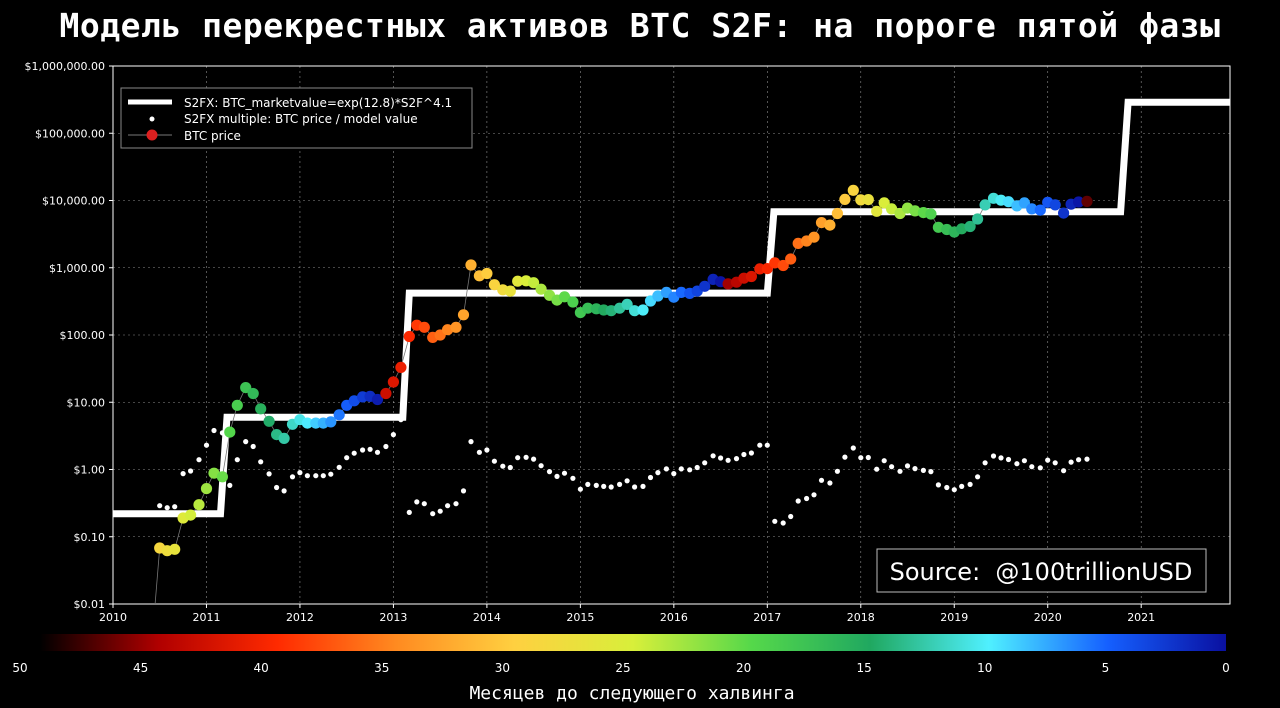  What do you see at coordinates (90, 537) in the screenshot?
I see `y-tick-label: $0.10` at bounding box center [90, 537].